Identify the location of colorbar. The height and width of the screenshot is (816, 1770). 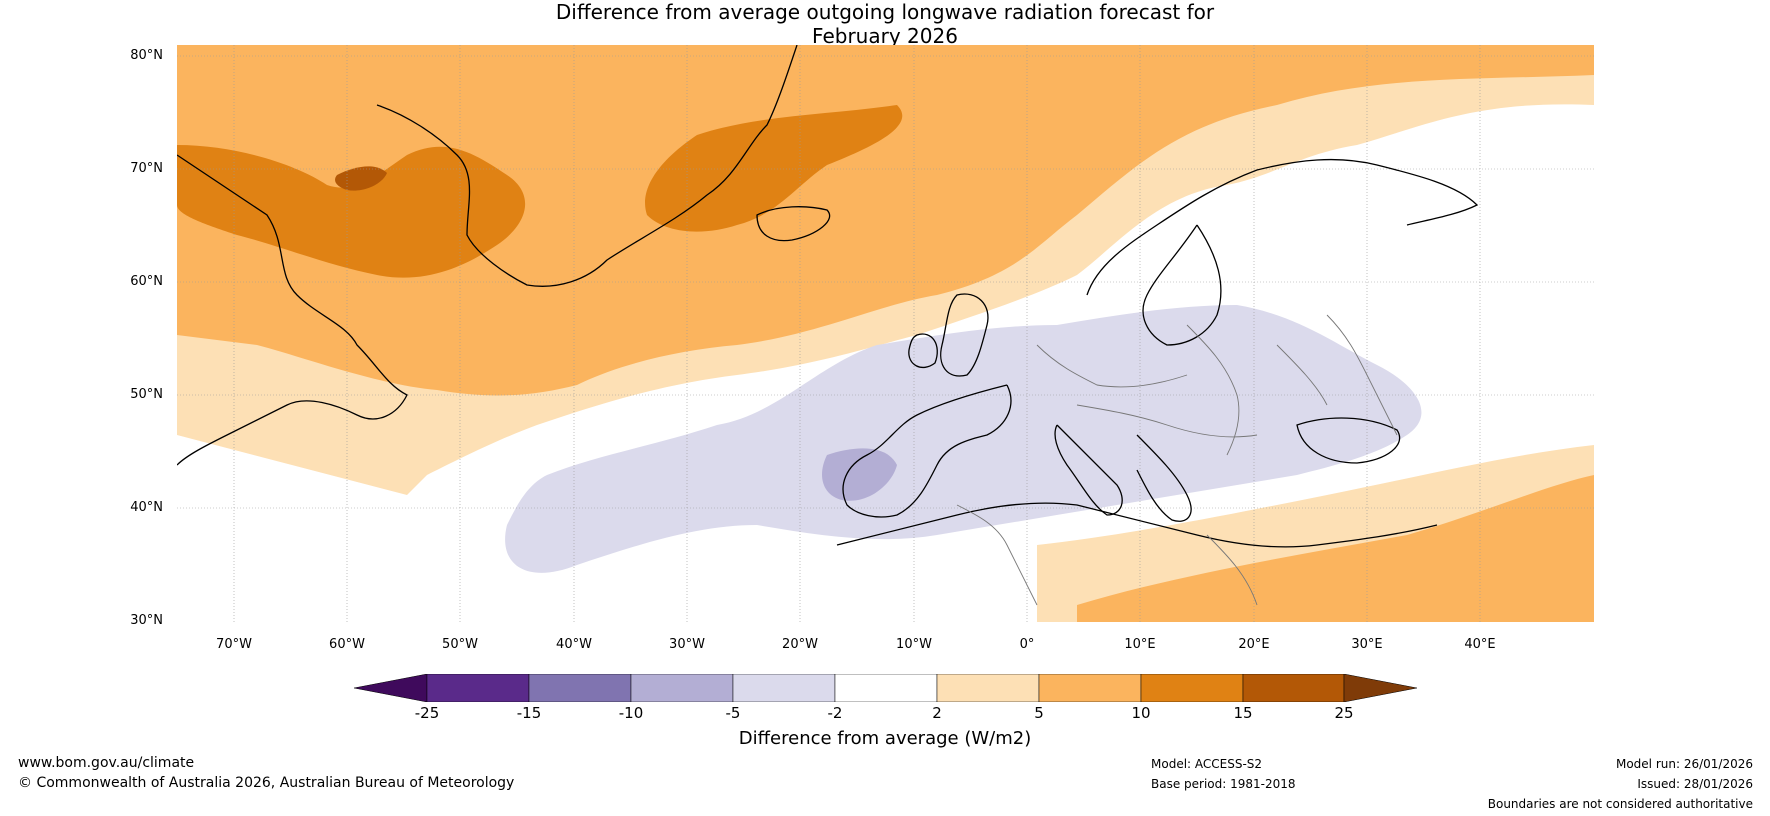
(885, 688).